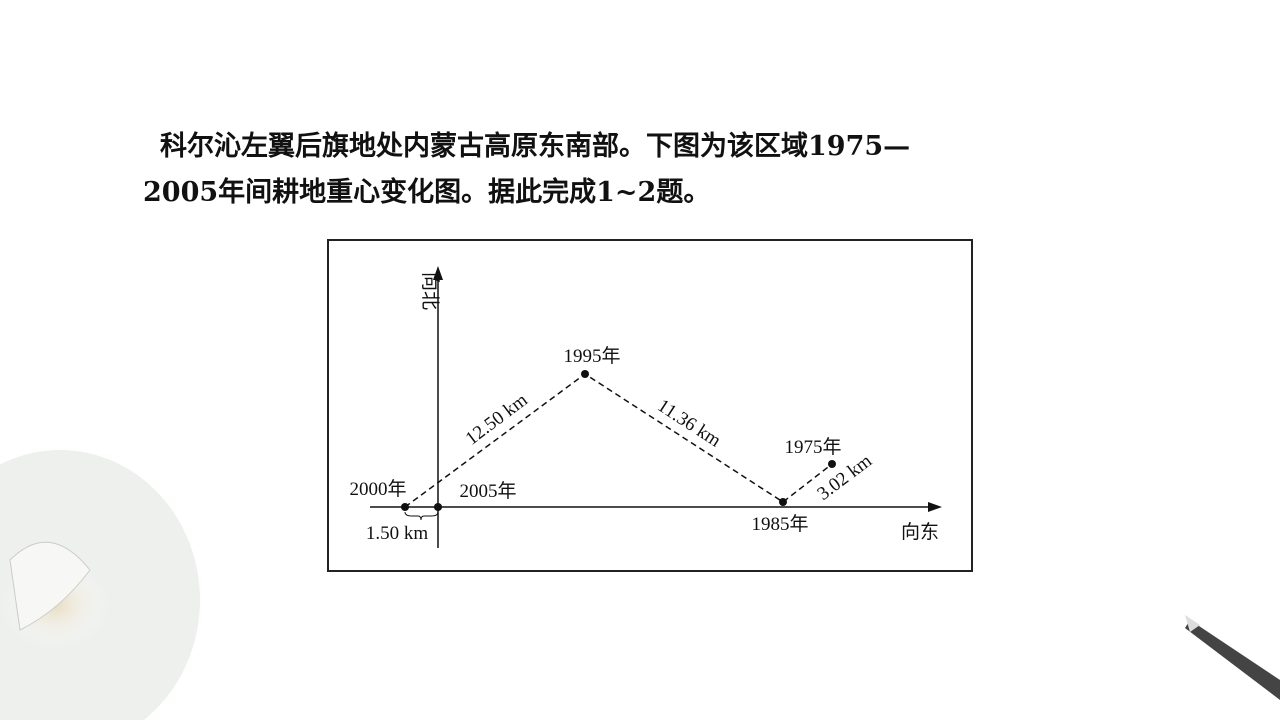  I want to click on question-line: 科尔沁左翼后旗地处内蒙古高原东南部。下图为该区域1975—, so click(535, 146).